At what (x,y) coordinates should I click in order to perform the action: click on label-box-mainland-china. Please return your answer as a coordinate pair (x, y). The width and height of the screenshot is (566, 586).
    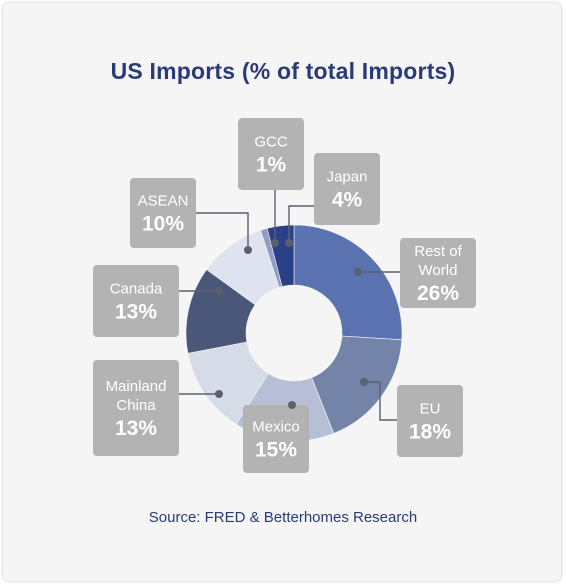
    Looking at the image, I should click on (136, 408).